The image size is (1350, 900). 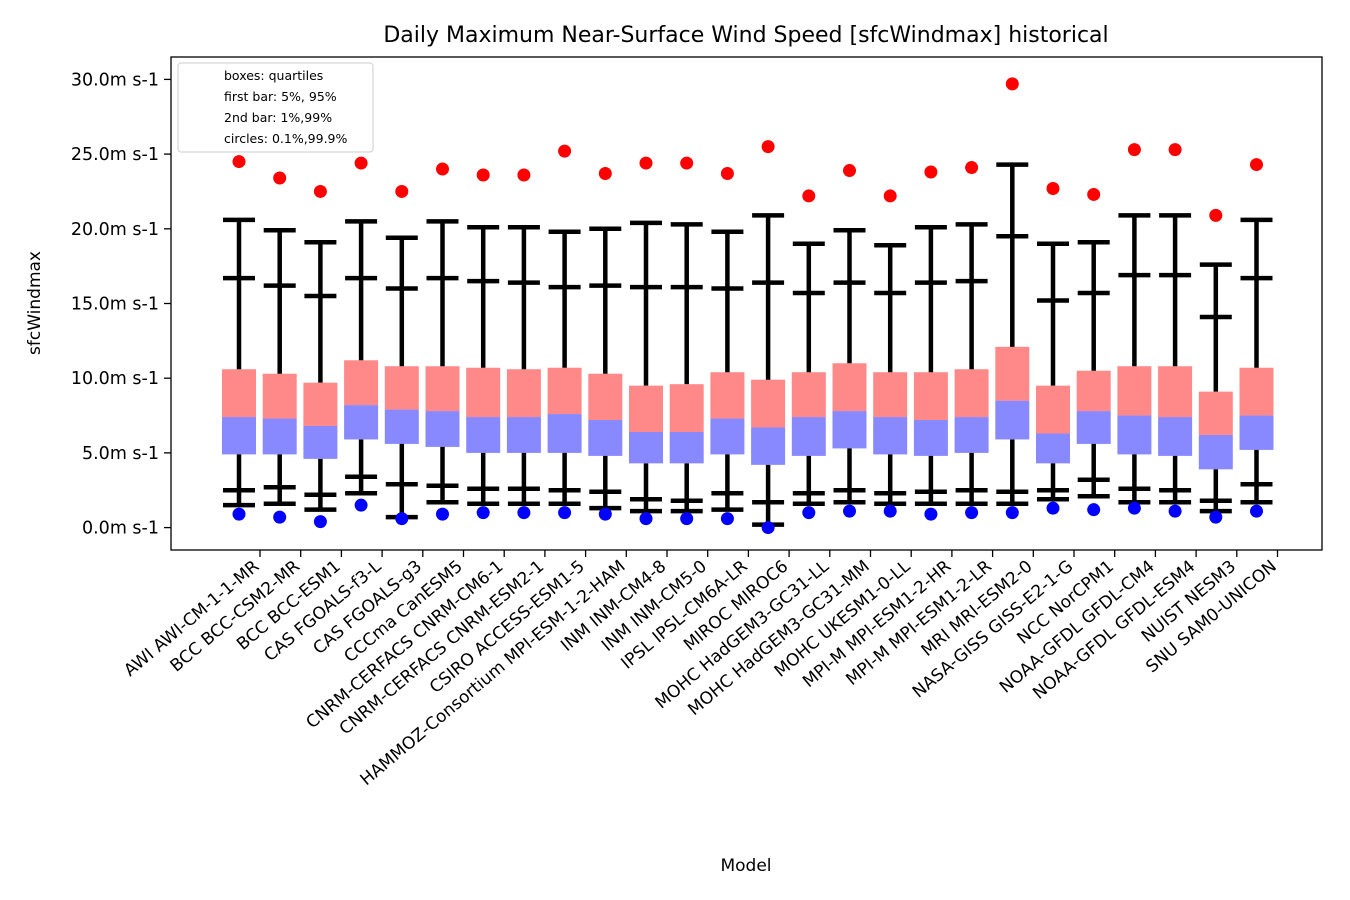 What do you see at coordinates (115, 80) in the screenshot?
I see `y-tick-label: 30.0m s-1` at bounding box center [115, 80].